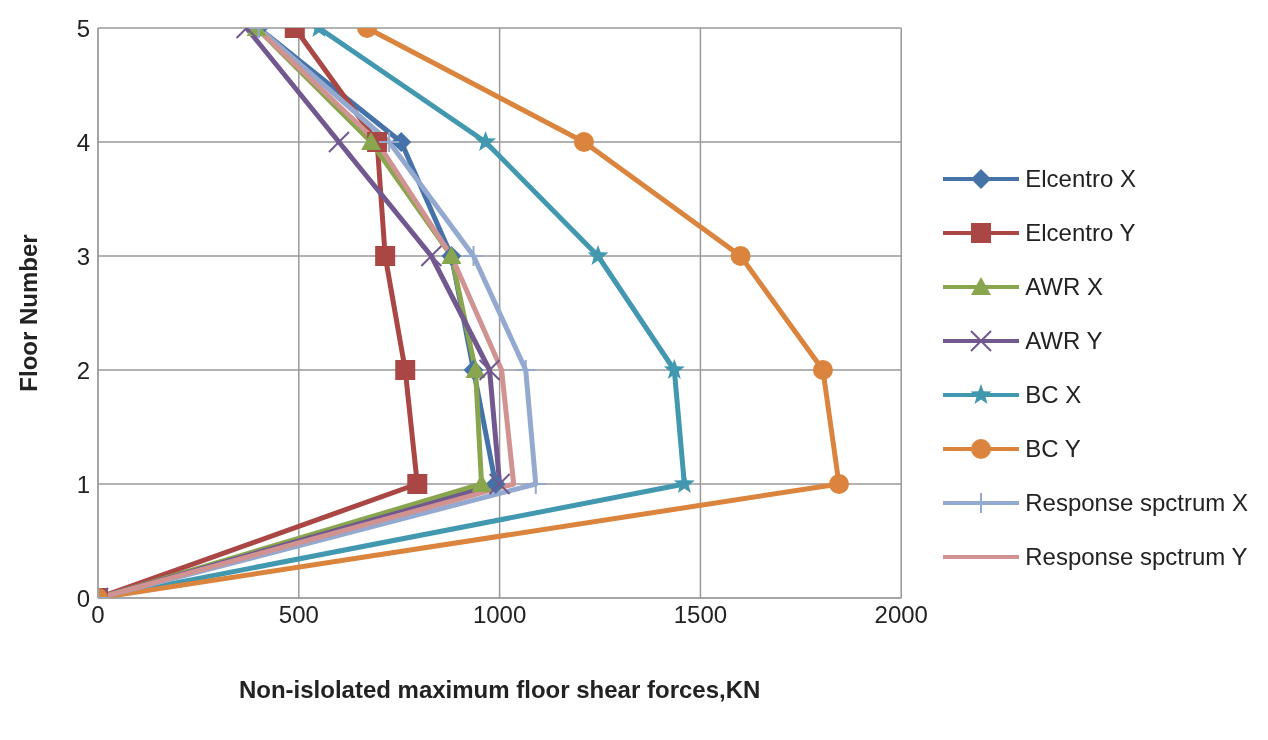  Describe the element at coordinates (1064, 341) in the screenshot. I see `legend-label: AWR Y` at that location.